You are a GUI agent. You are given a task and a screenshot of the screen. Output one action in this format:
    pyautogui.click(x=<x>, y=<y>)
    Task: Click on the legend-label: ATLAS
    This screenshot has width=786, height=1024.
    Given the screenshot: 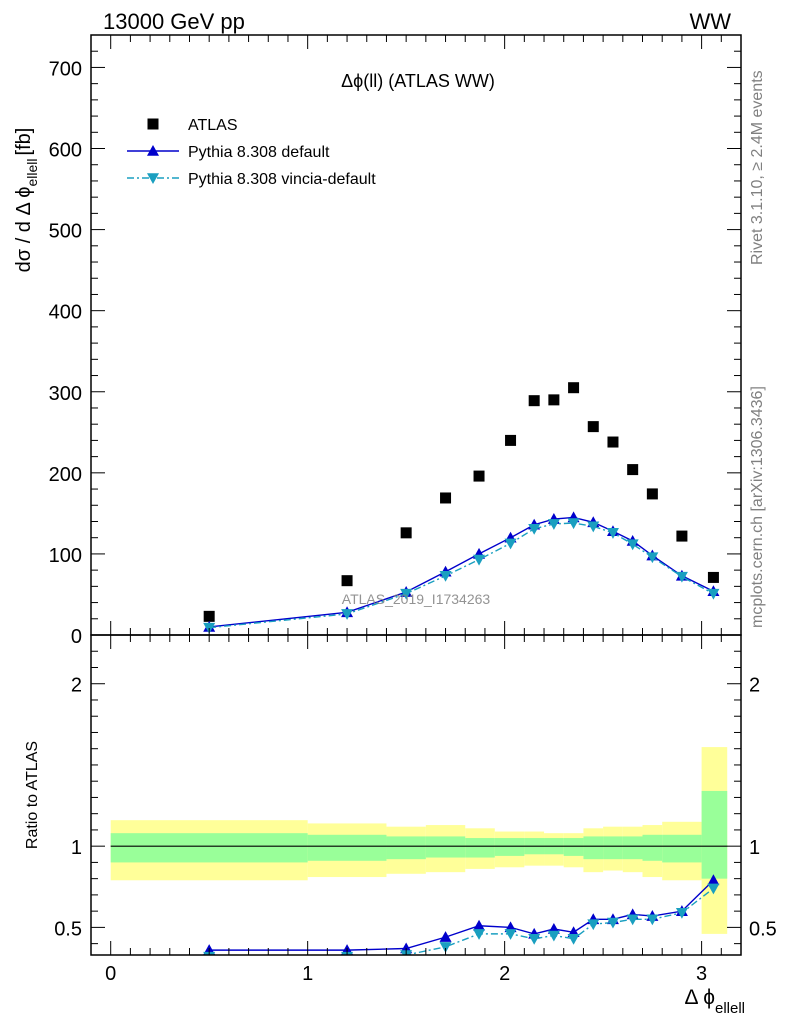 What is the action you would take?
    pyautogui.click(x=213, y=125)
    